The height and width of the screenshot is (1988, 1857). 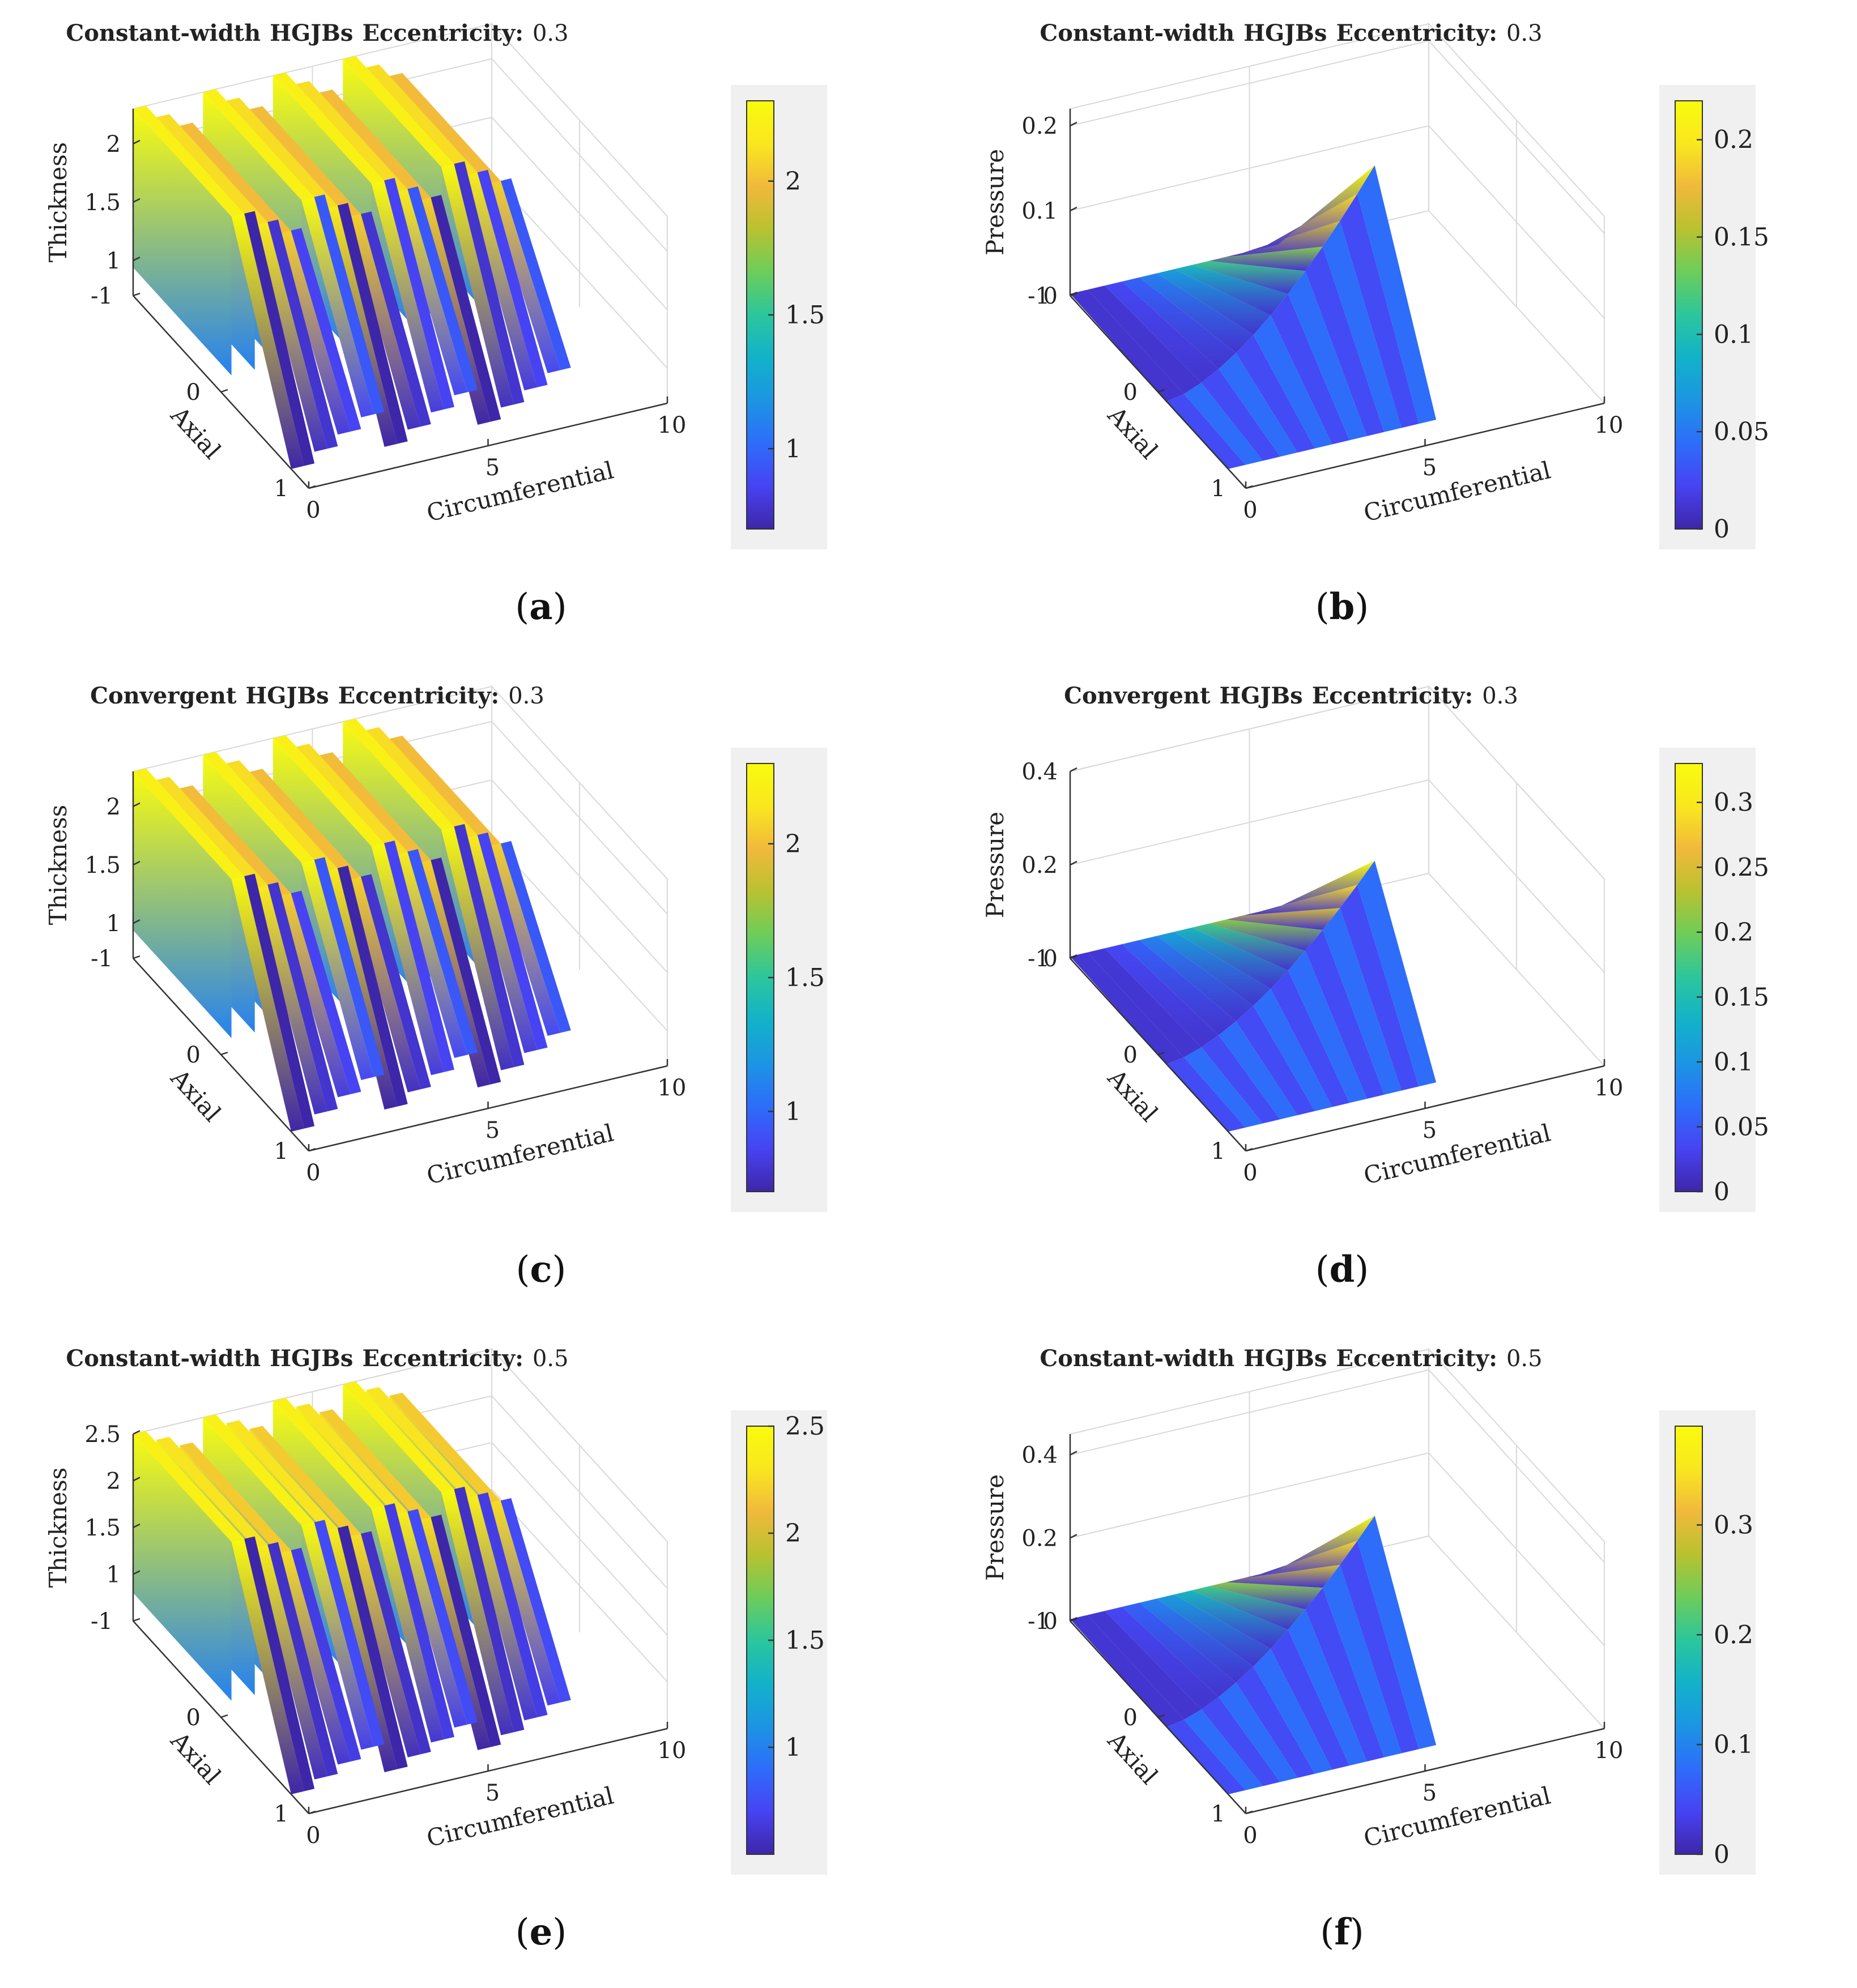 What do you see at coordinates (1337, 782) in the screenshot?
I see `grid-line-z` at bounding box center [1337, 782].